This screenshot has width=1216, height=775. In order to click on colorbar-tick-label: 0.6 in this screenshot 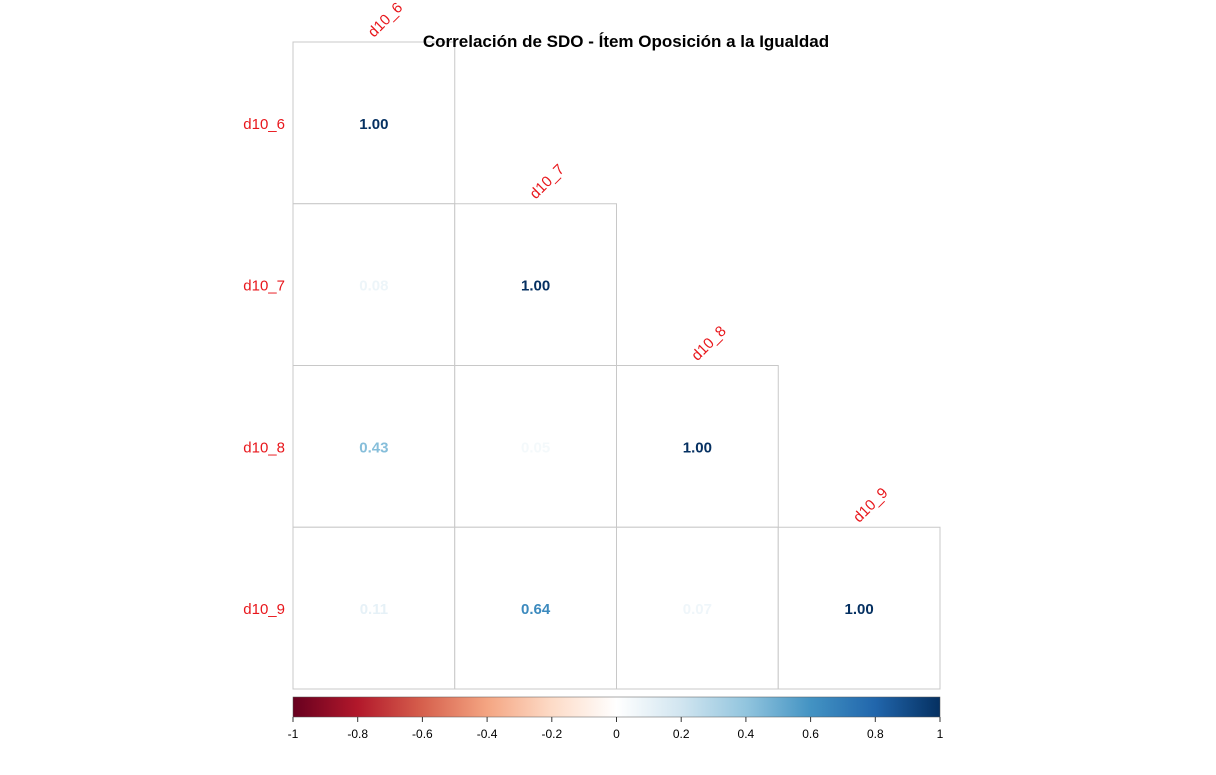, I will do `click(810, 734)`.